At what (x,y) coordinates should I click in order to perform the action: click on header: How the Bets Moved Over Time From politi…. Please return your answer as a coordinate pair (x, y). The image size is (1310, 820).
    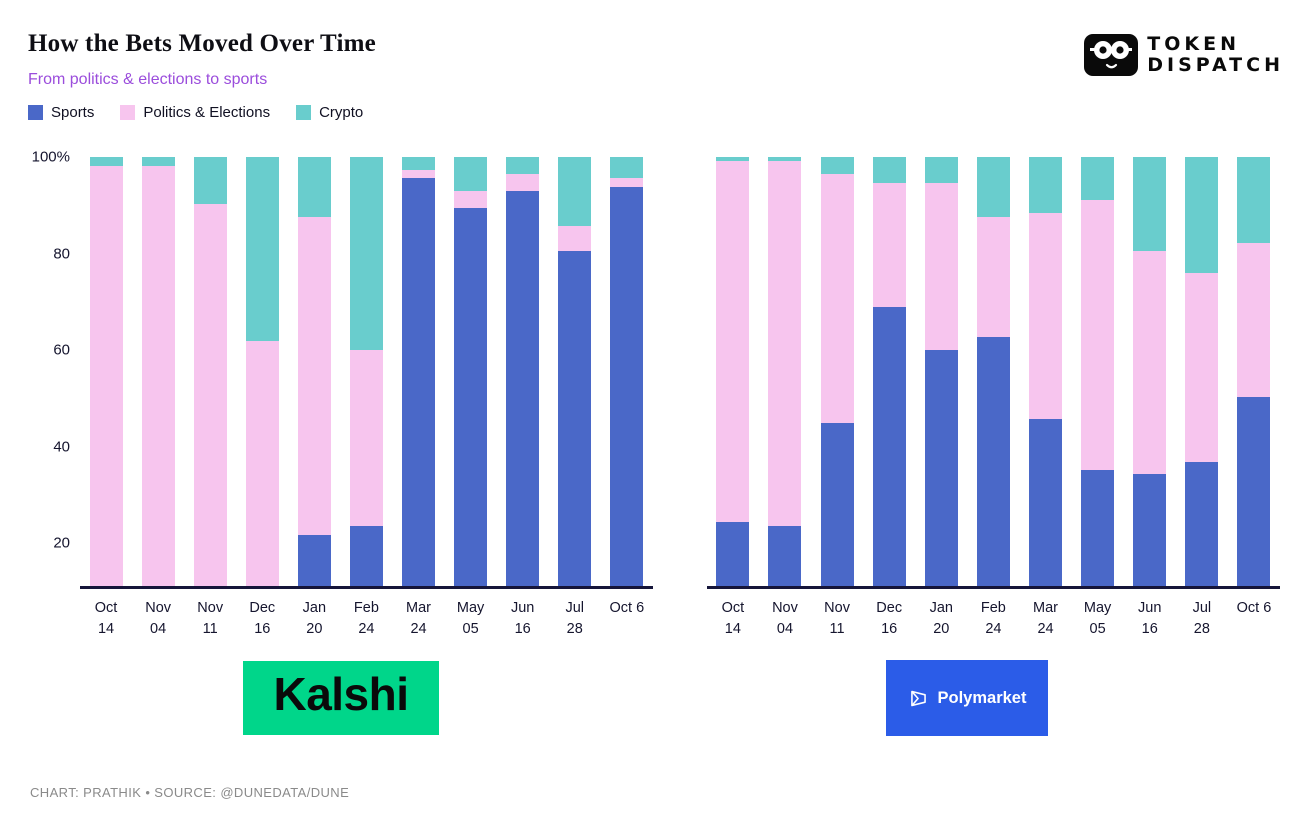
    Looking at the image, I should click on (655, 60).